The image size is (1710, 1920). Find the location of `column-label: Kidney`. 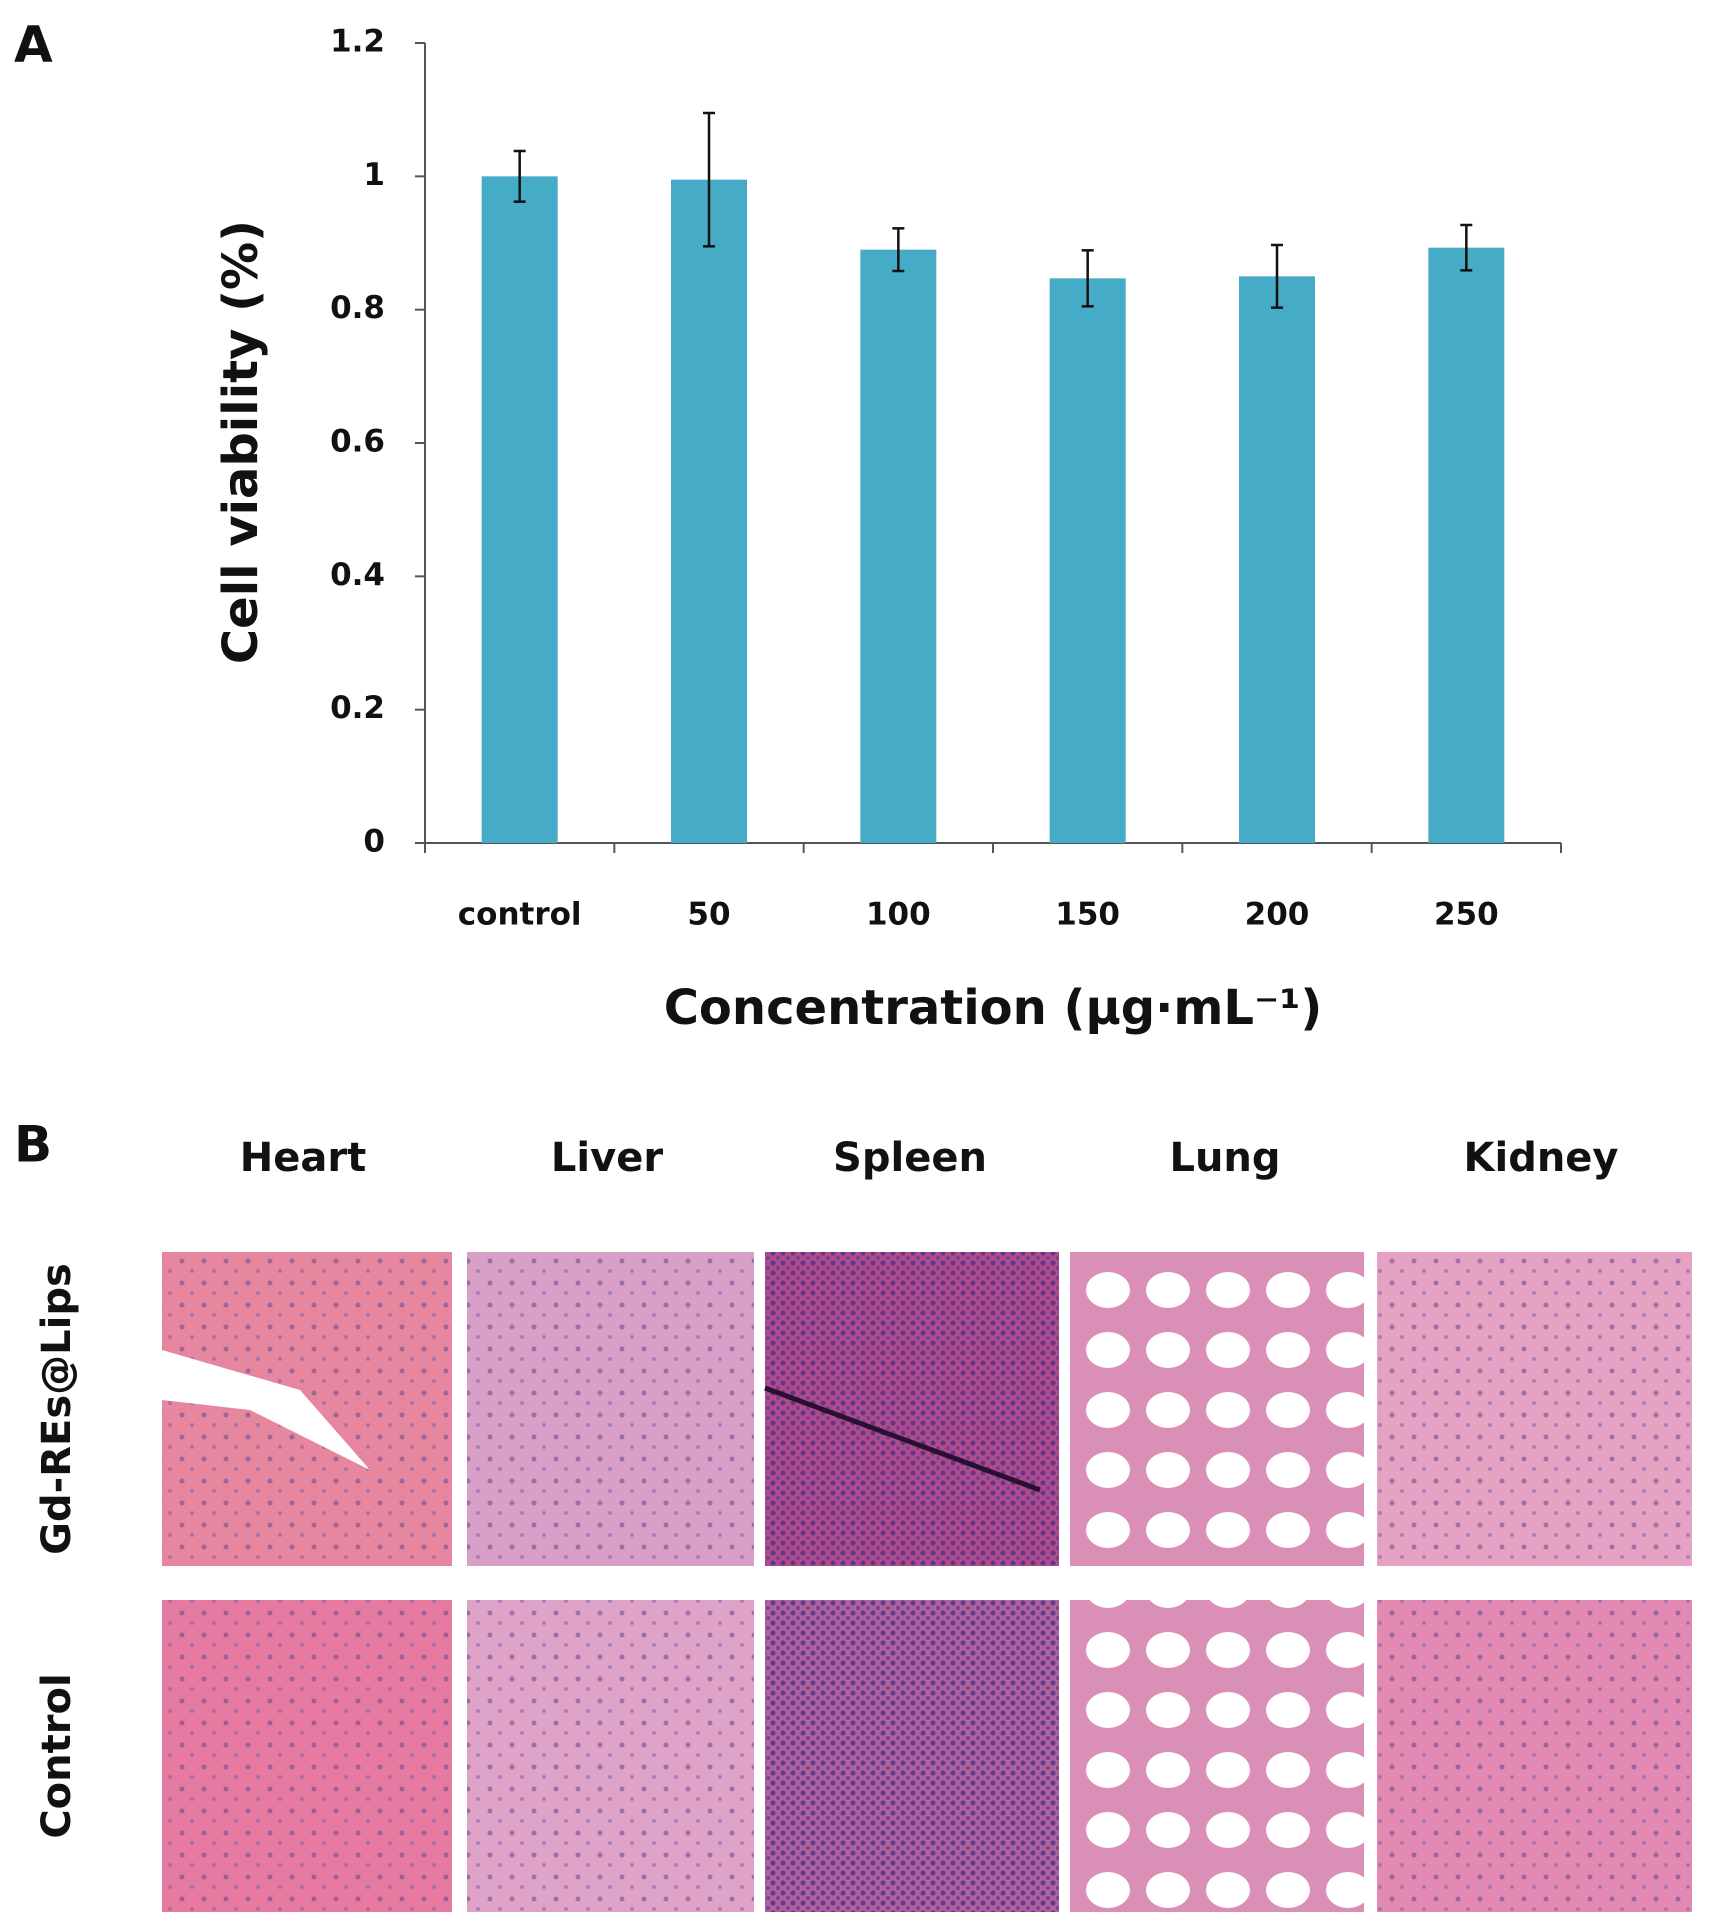

column-label: Kidney is located at coordinates (1540, 1158).